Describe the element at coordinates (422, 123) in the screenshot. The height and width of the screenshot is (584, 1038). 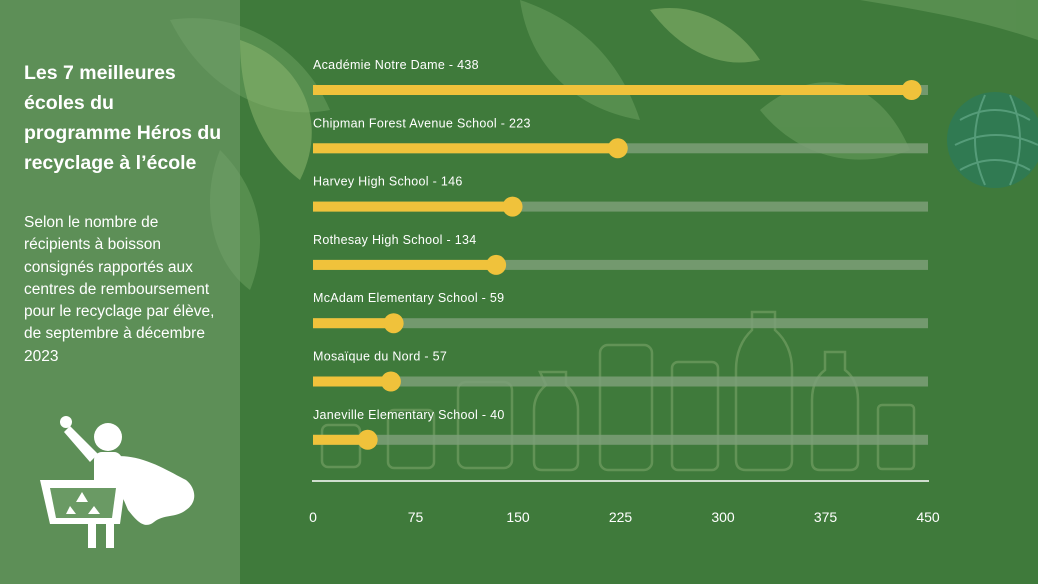
I see `bar-label: Chipman Forest Avenue School - 223` at that location.